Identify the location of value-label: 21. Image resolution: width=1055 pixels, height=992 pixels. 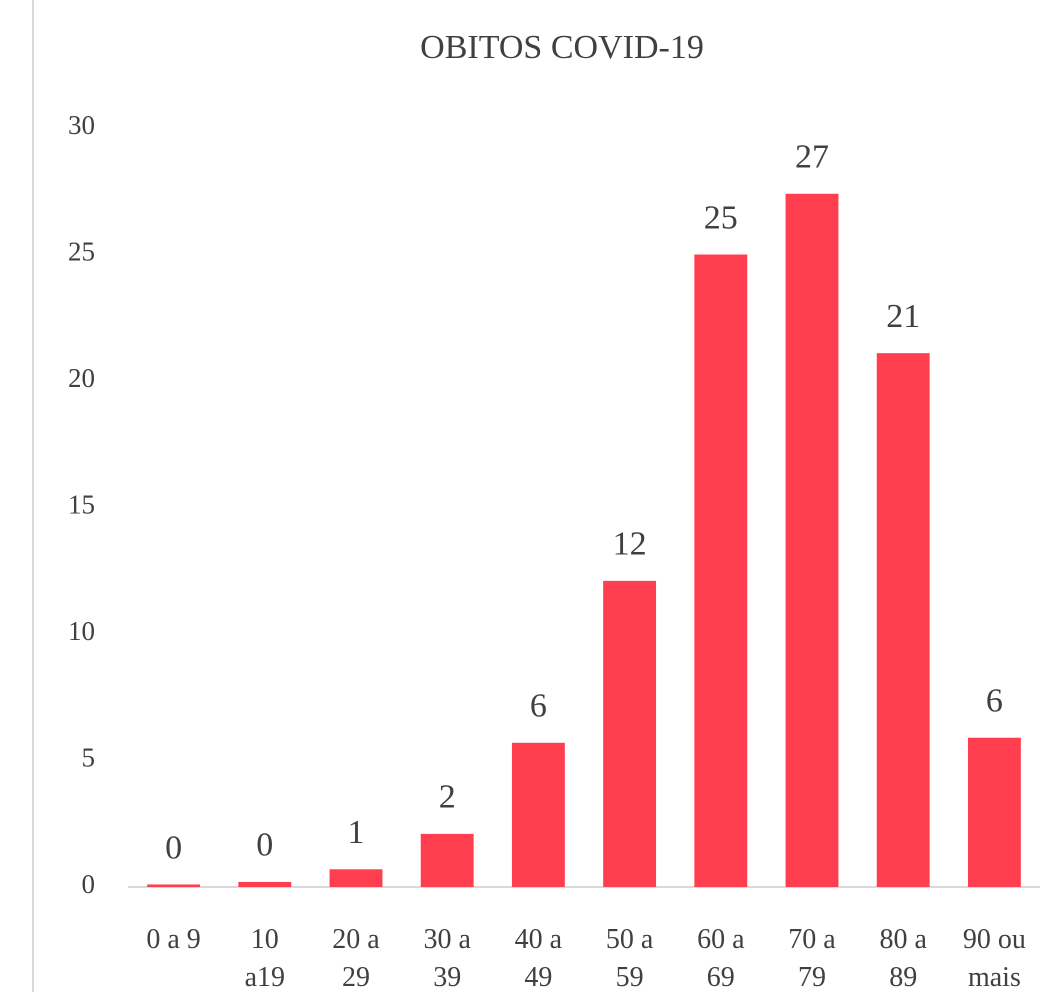
(903, 316).